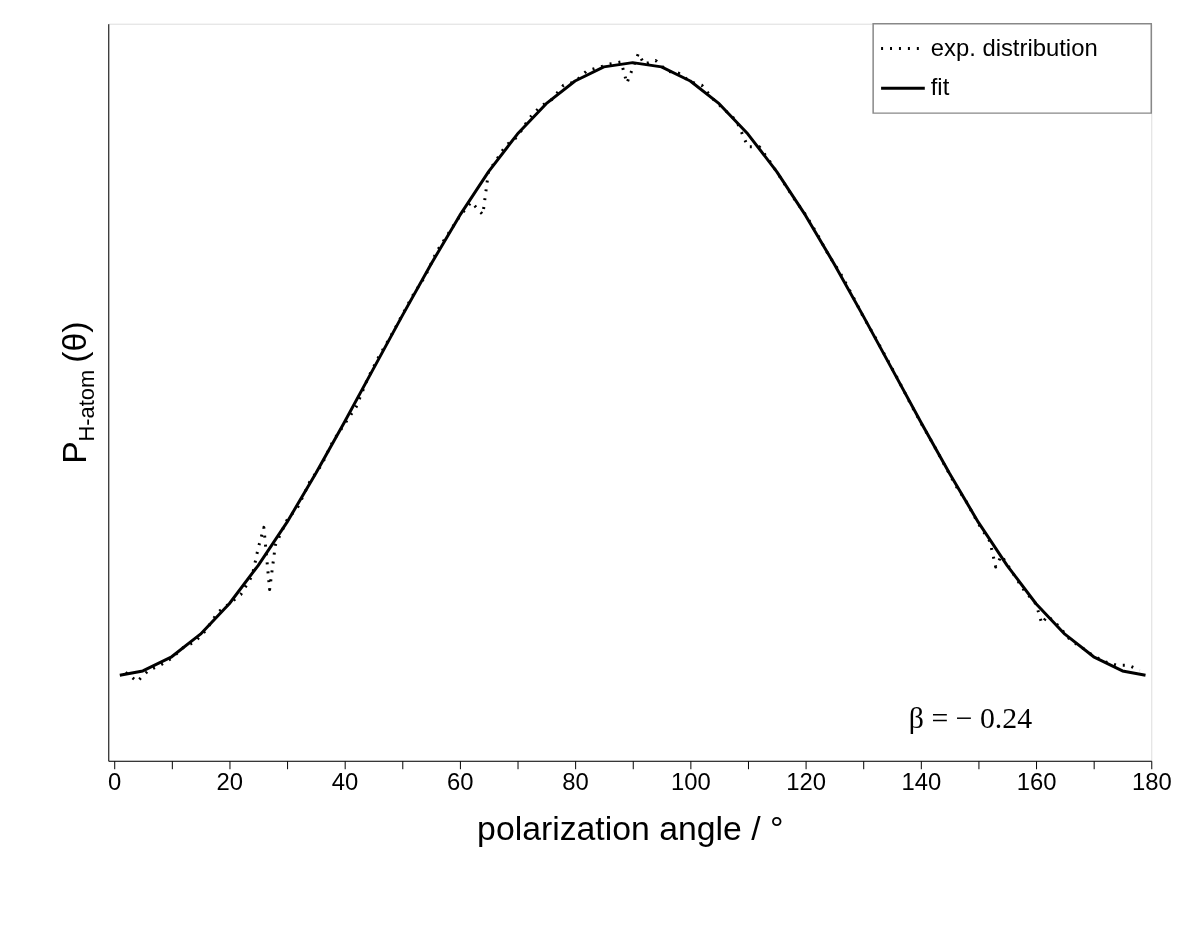 This screenshot has width=1192, height=935. What do you see at coordinates (230, 782) in the screenshot?
I see `x-tick-label: 20` at bounding box center [230, 782].